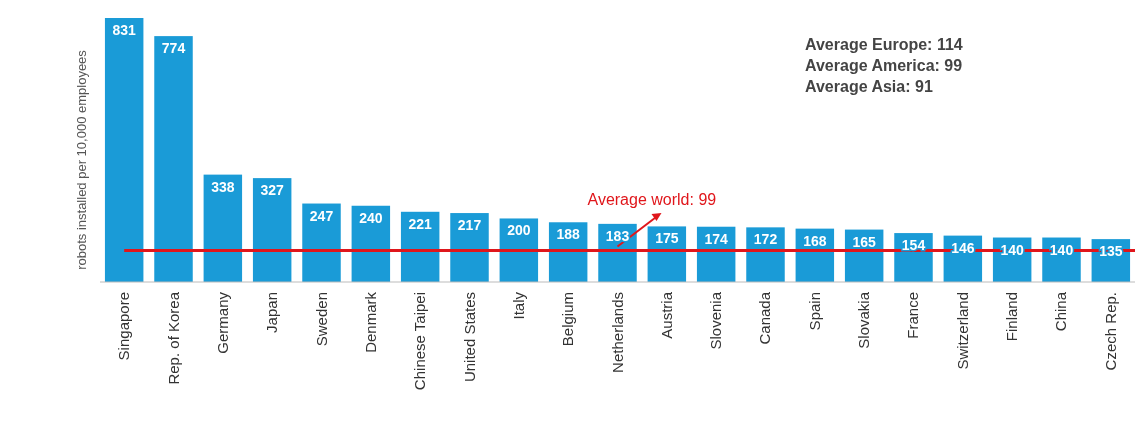 Image resolution: width=1138 pixels, height=430 pixels. Describe the element at coordinates (173, 48) in the screenshot. I see `data-label: 774` at that location.